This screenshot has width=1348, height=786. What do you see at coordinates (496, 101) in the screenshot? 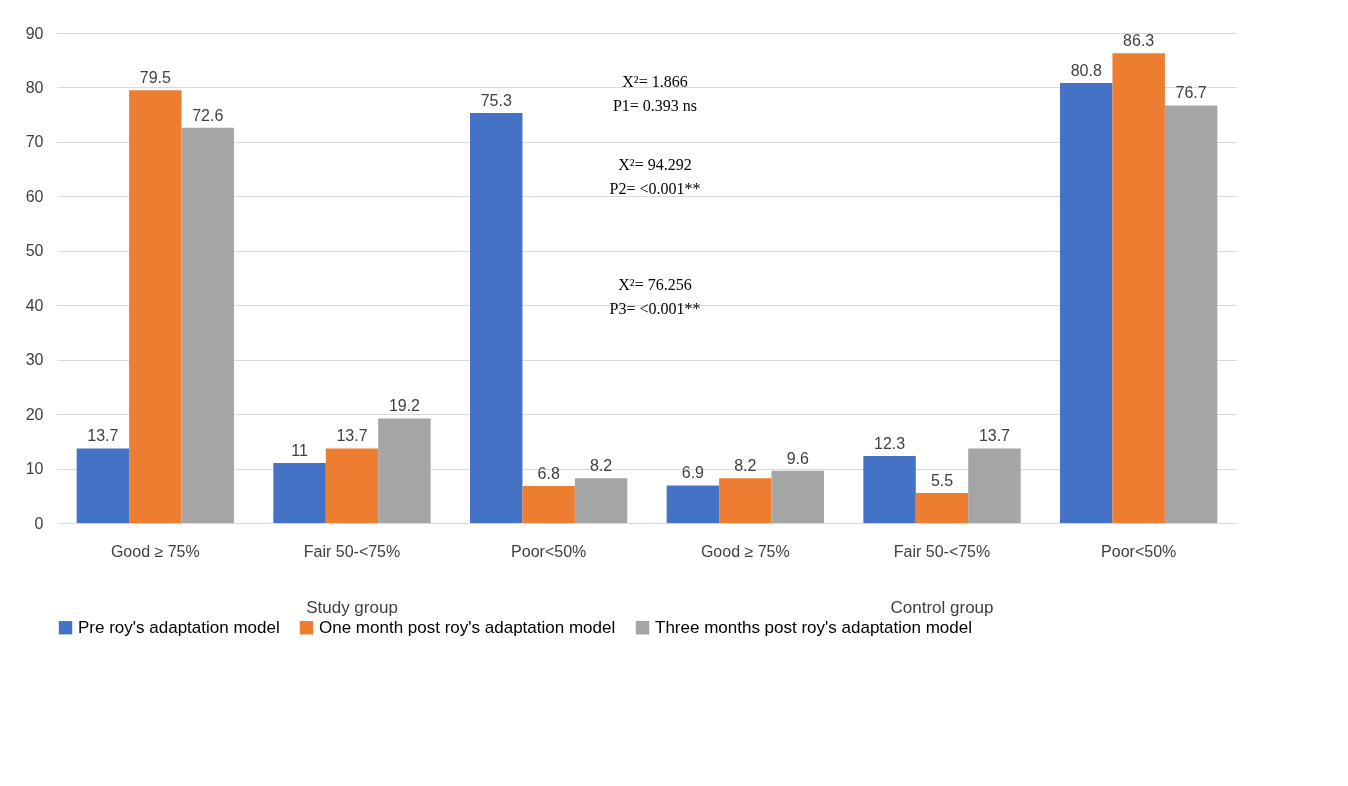
I see `data-label: 75.3` at bounding box center [496, 101].